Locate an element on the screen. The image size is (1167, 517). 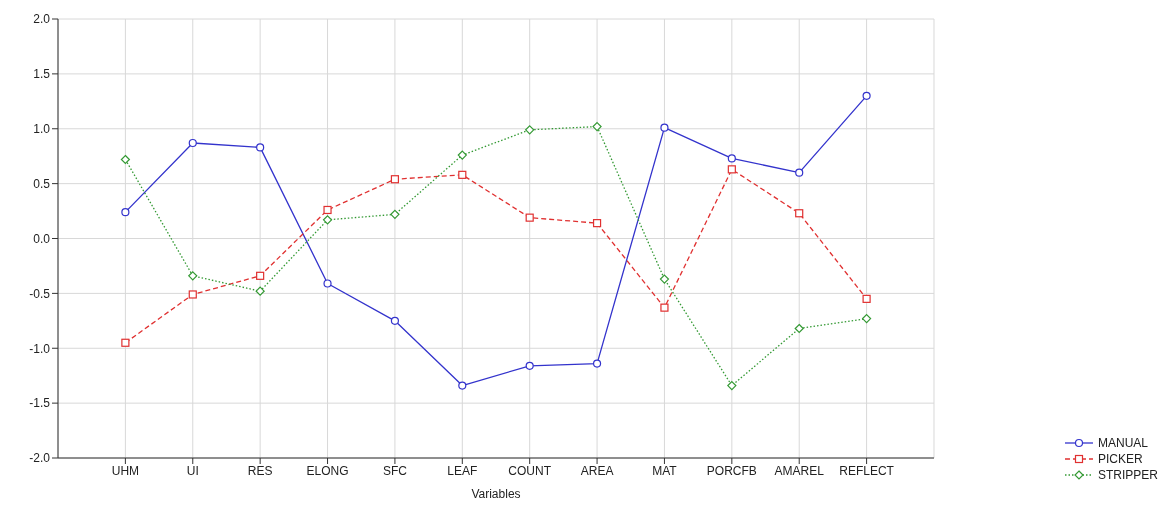
y-tick-label: 1.5 is located at coordinates (42, 74).